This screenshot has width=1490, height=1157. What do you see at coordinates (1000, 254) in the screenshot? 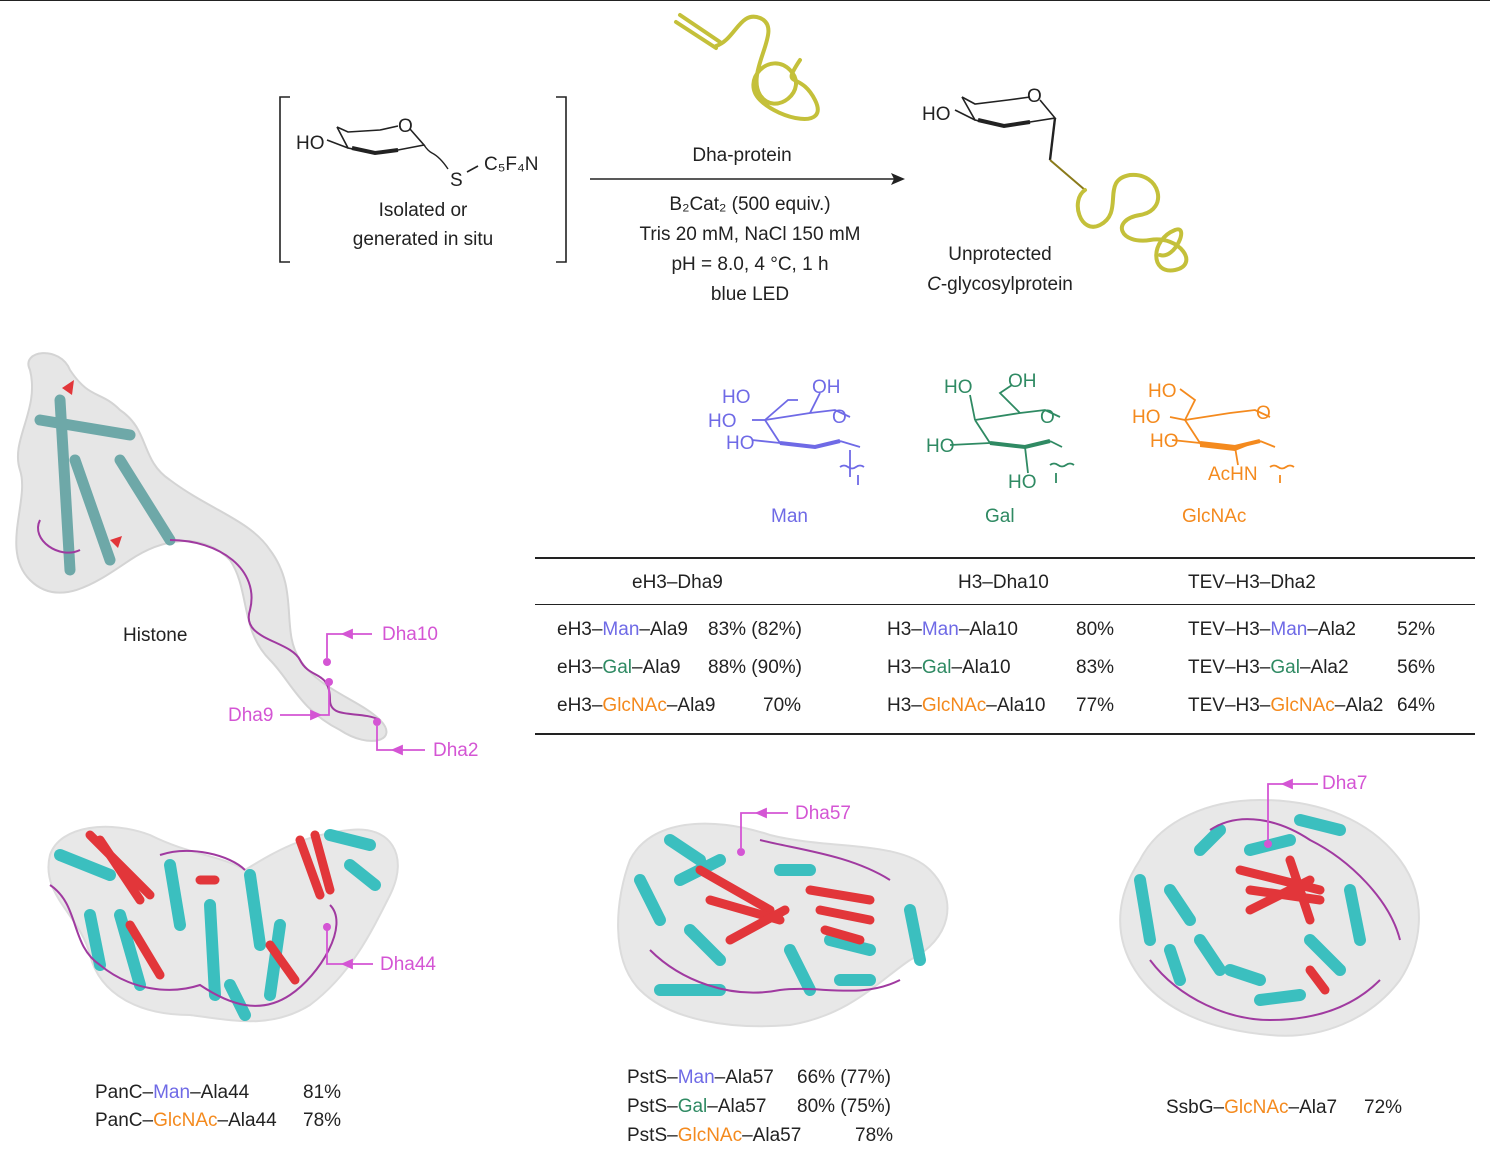
I see `product-label-1: Unprotected` at bounding box center [1000, 254].